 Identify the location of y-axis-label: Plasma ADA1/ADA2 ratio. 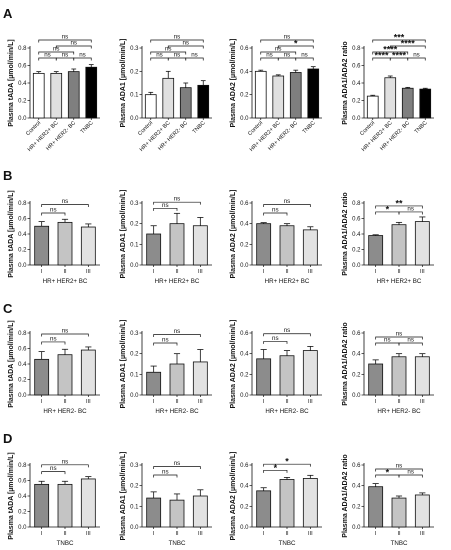
(345, 82).